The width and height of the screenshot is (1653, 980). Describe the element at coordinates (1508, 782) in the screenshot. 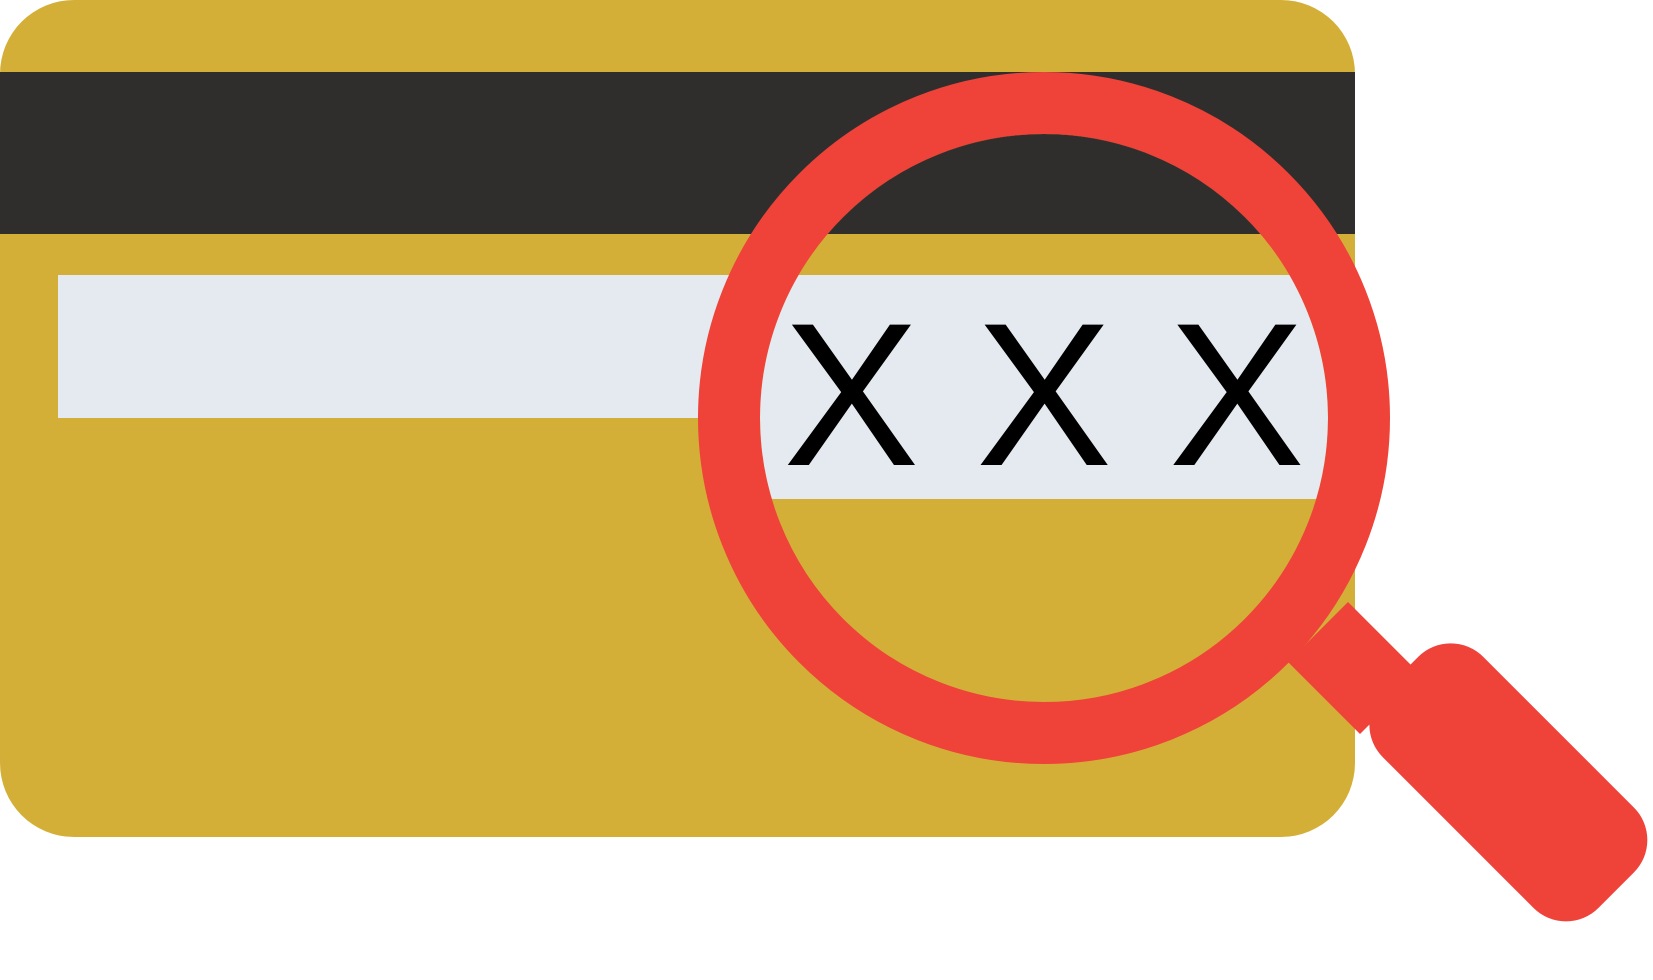

I see `magnifier-grip` at that location.